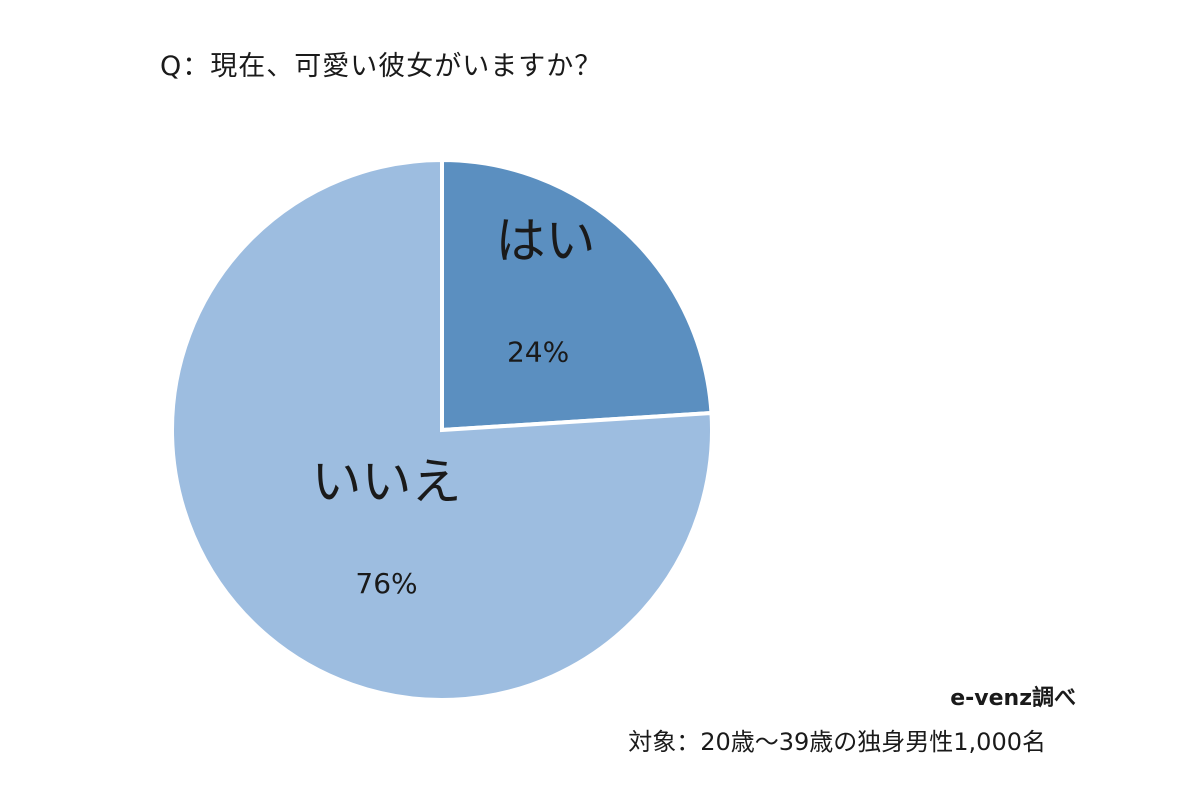 The height and width of the screenshot is (804, 1200). Describe the element at coordinates (577, 295) in the screenshot. I see `pie-slice-yes` at that location.